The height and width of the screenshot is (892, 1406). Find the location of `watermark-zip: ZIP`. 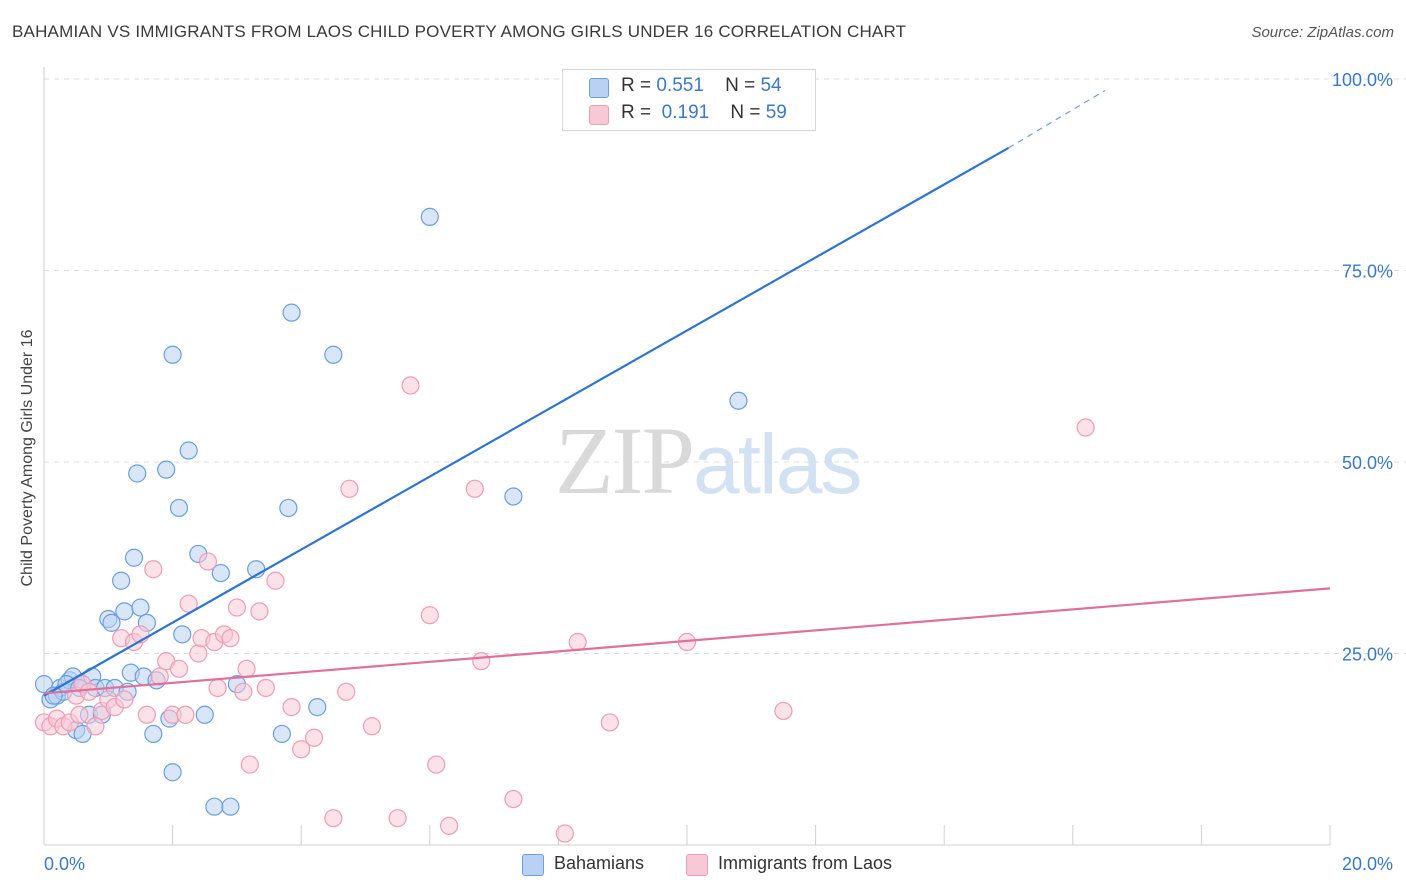

watermark-zip: ZIP is located at coordinates (625, 460).